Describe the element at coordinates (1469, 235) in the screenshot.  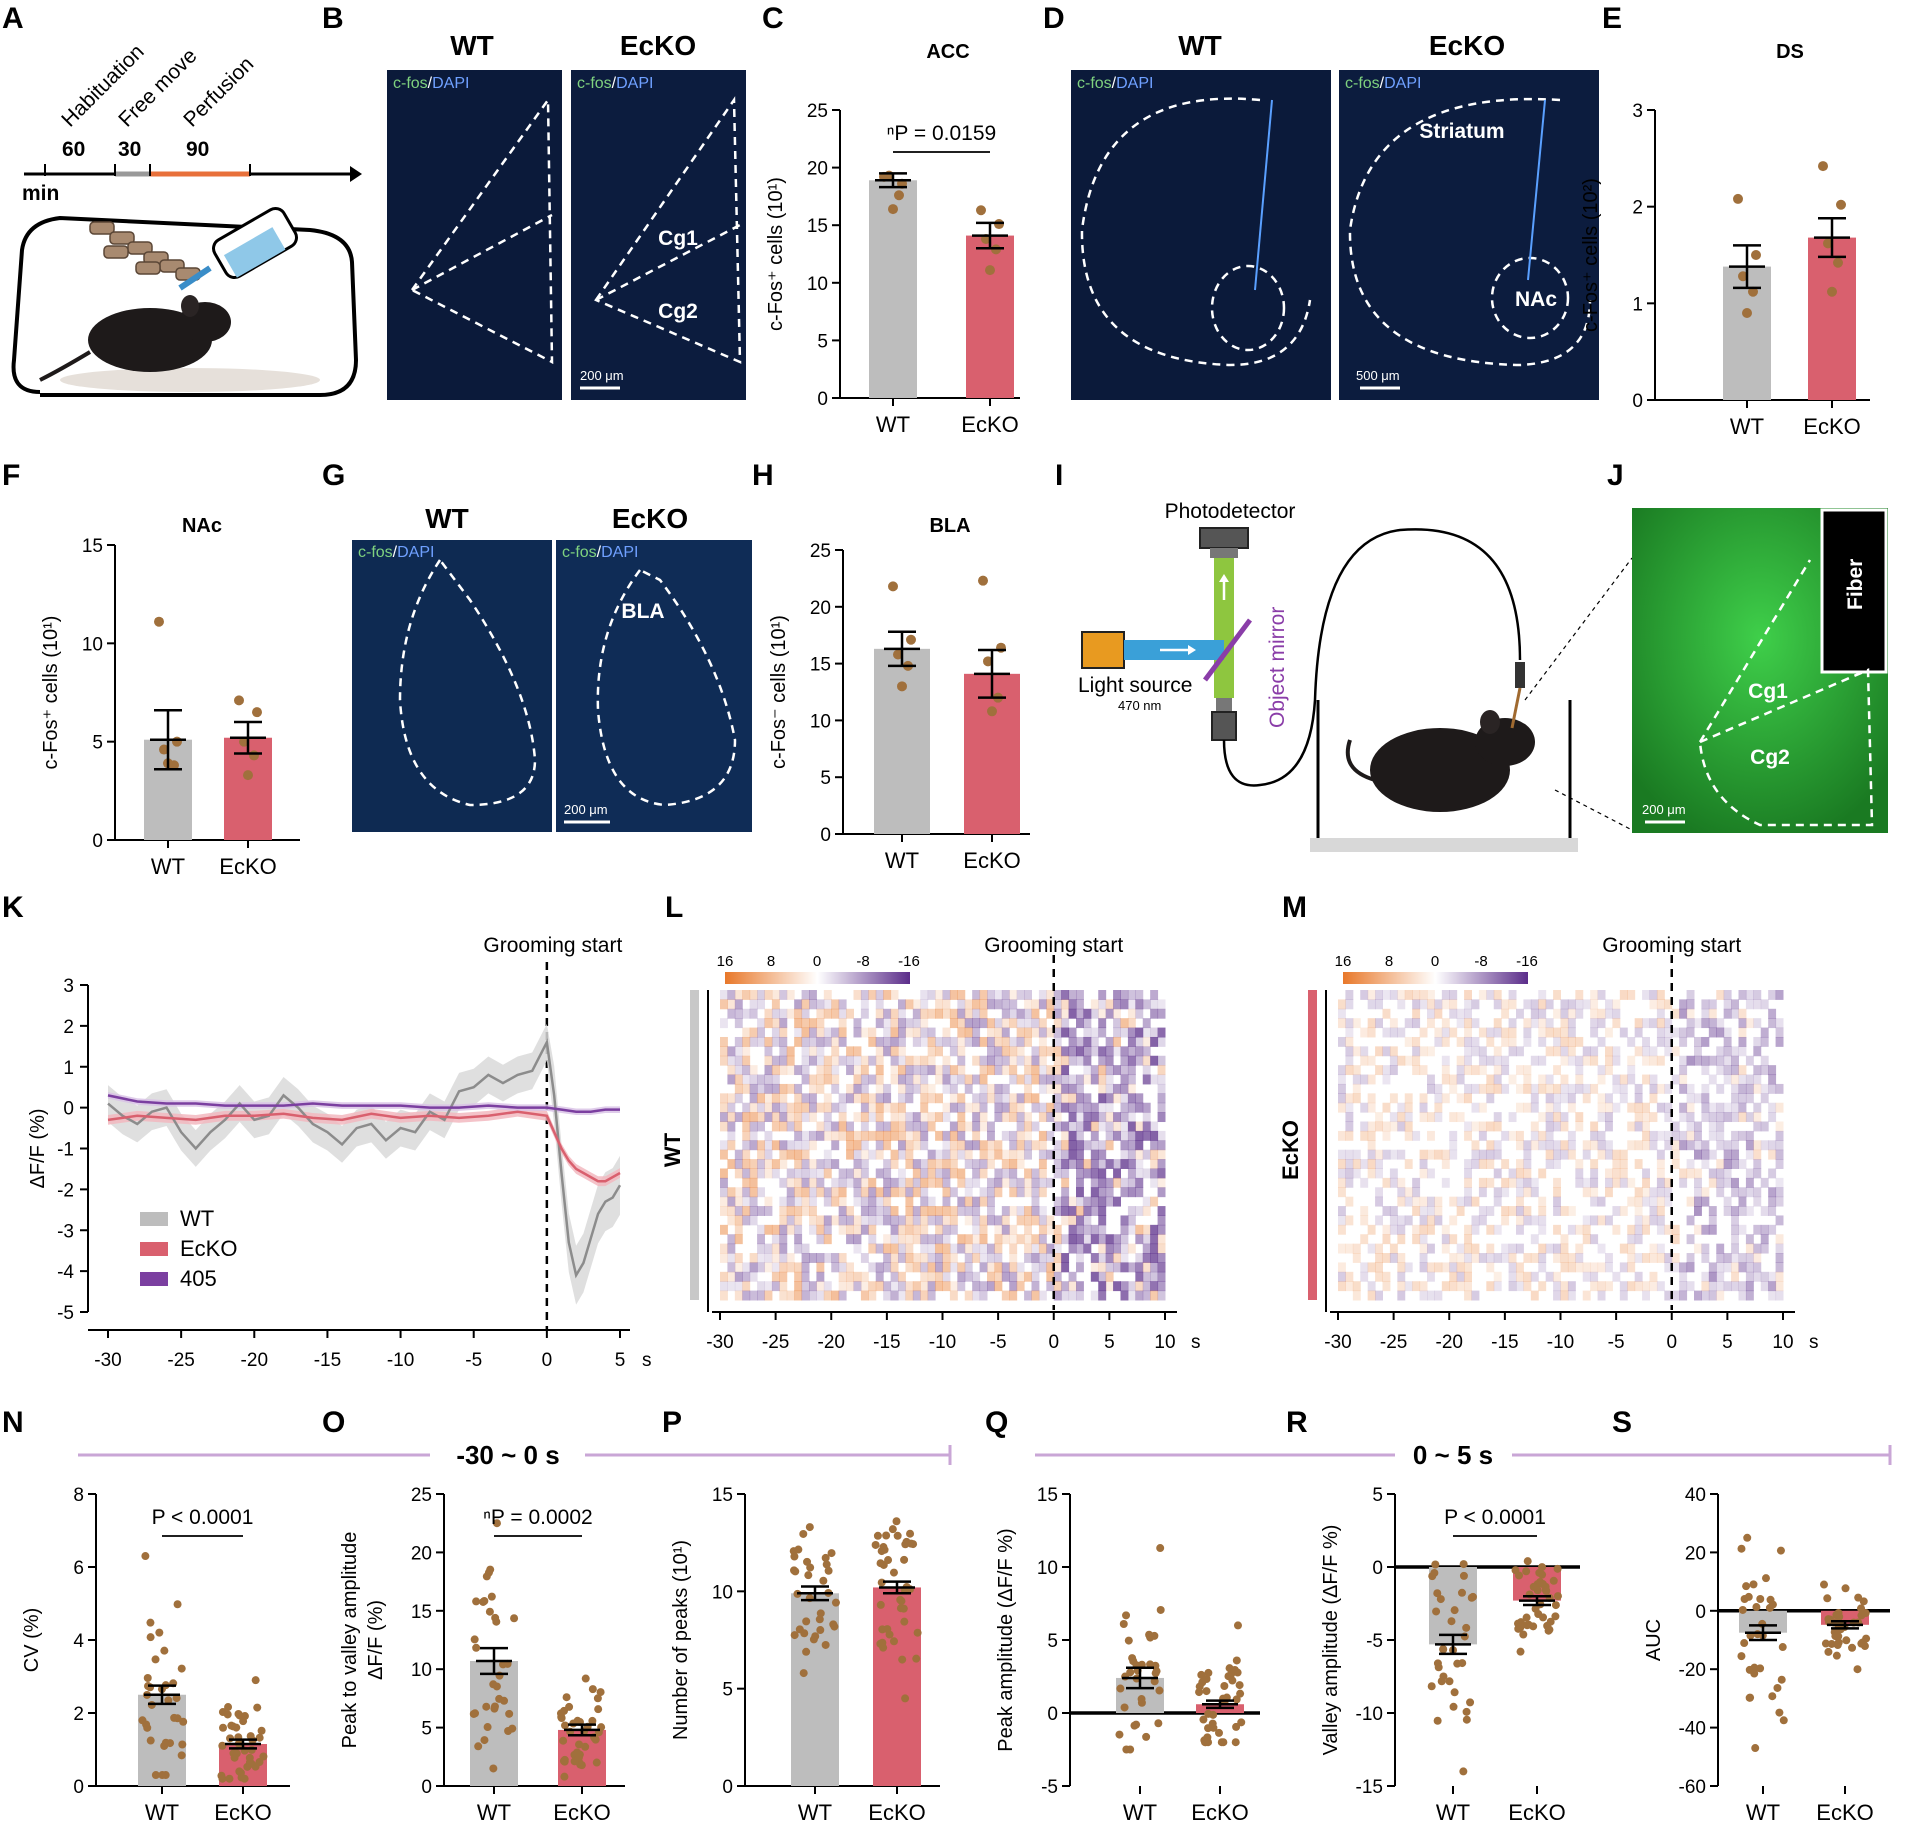
I see `d-ecko-image` at that location.